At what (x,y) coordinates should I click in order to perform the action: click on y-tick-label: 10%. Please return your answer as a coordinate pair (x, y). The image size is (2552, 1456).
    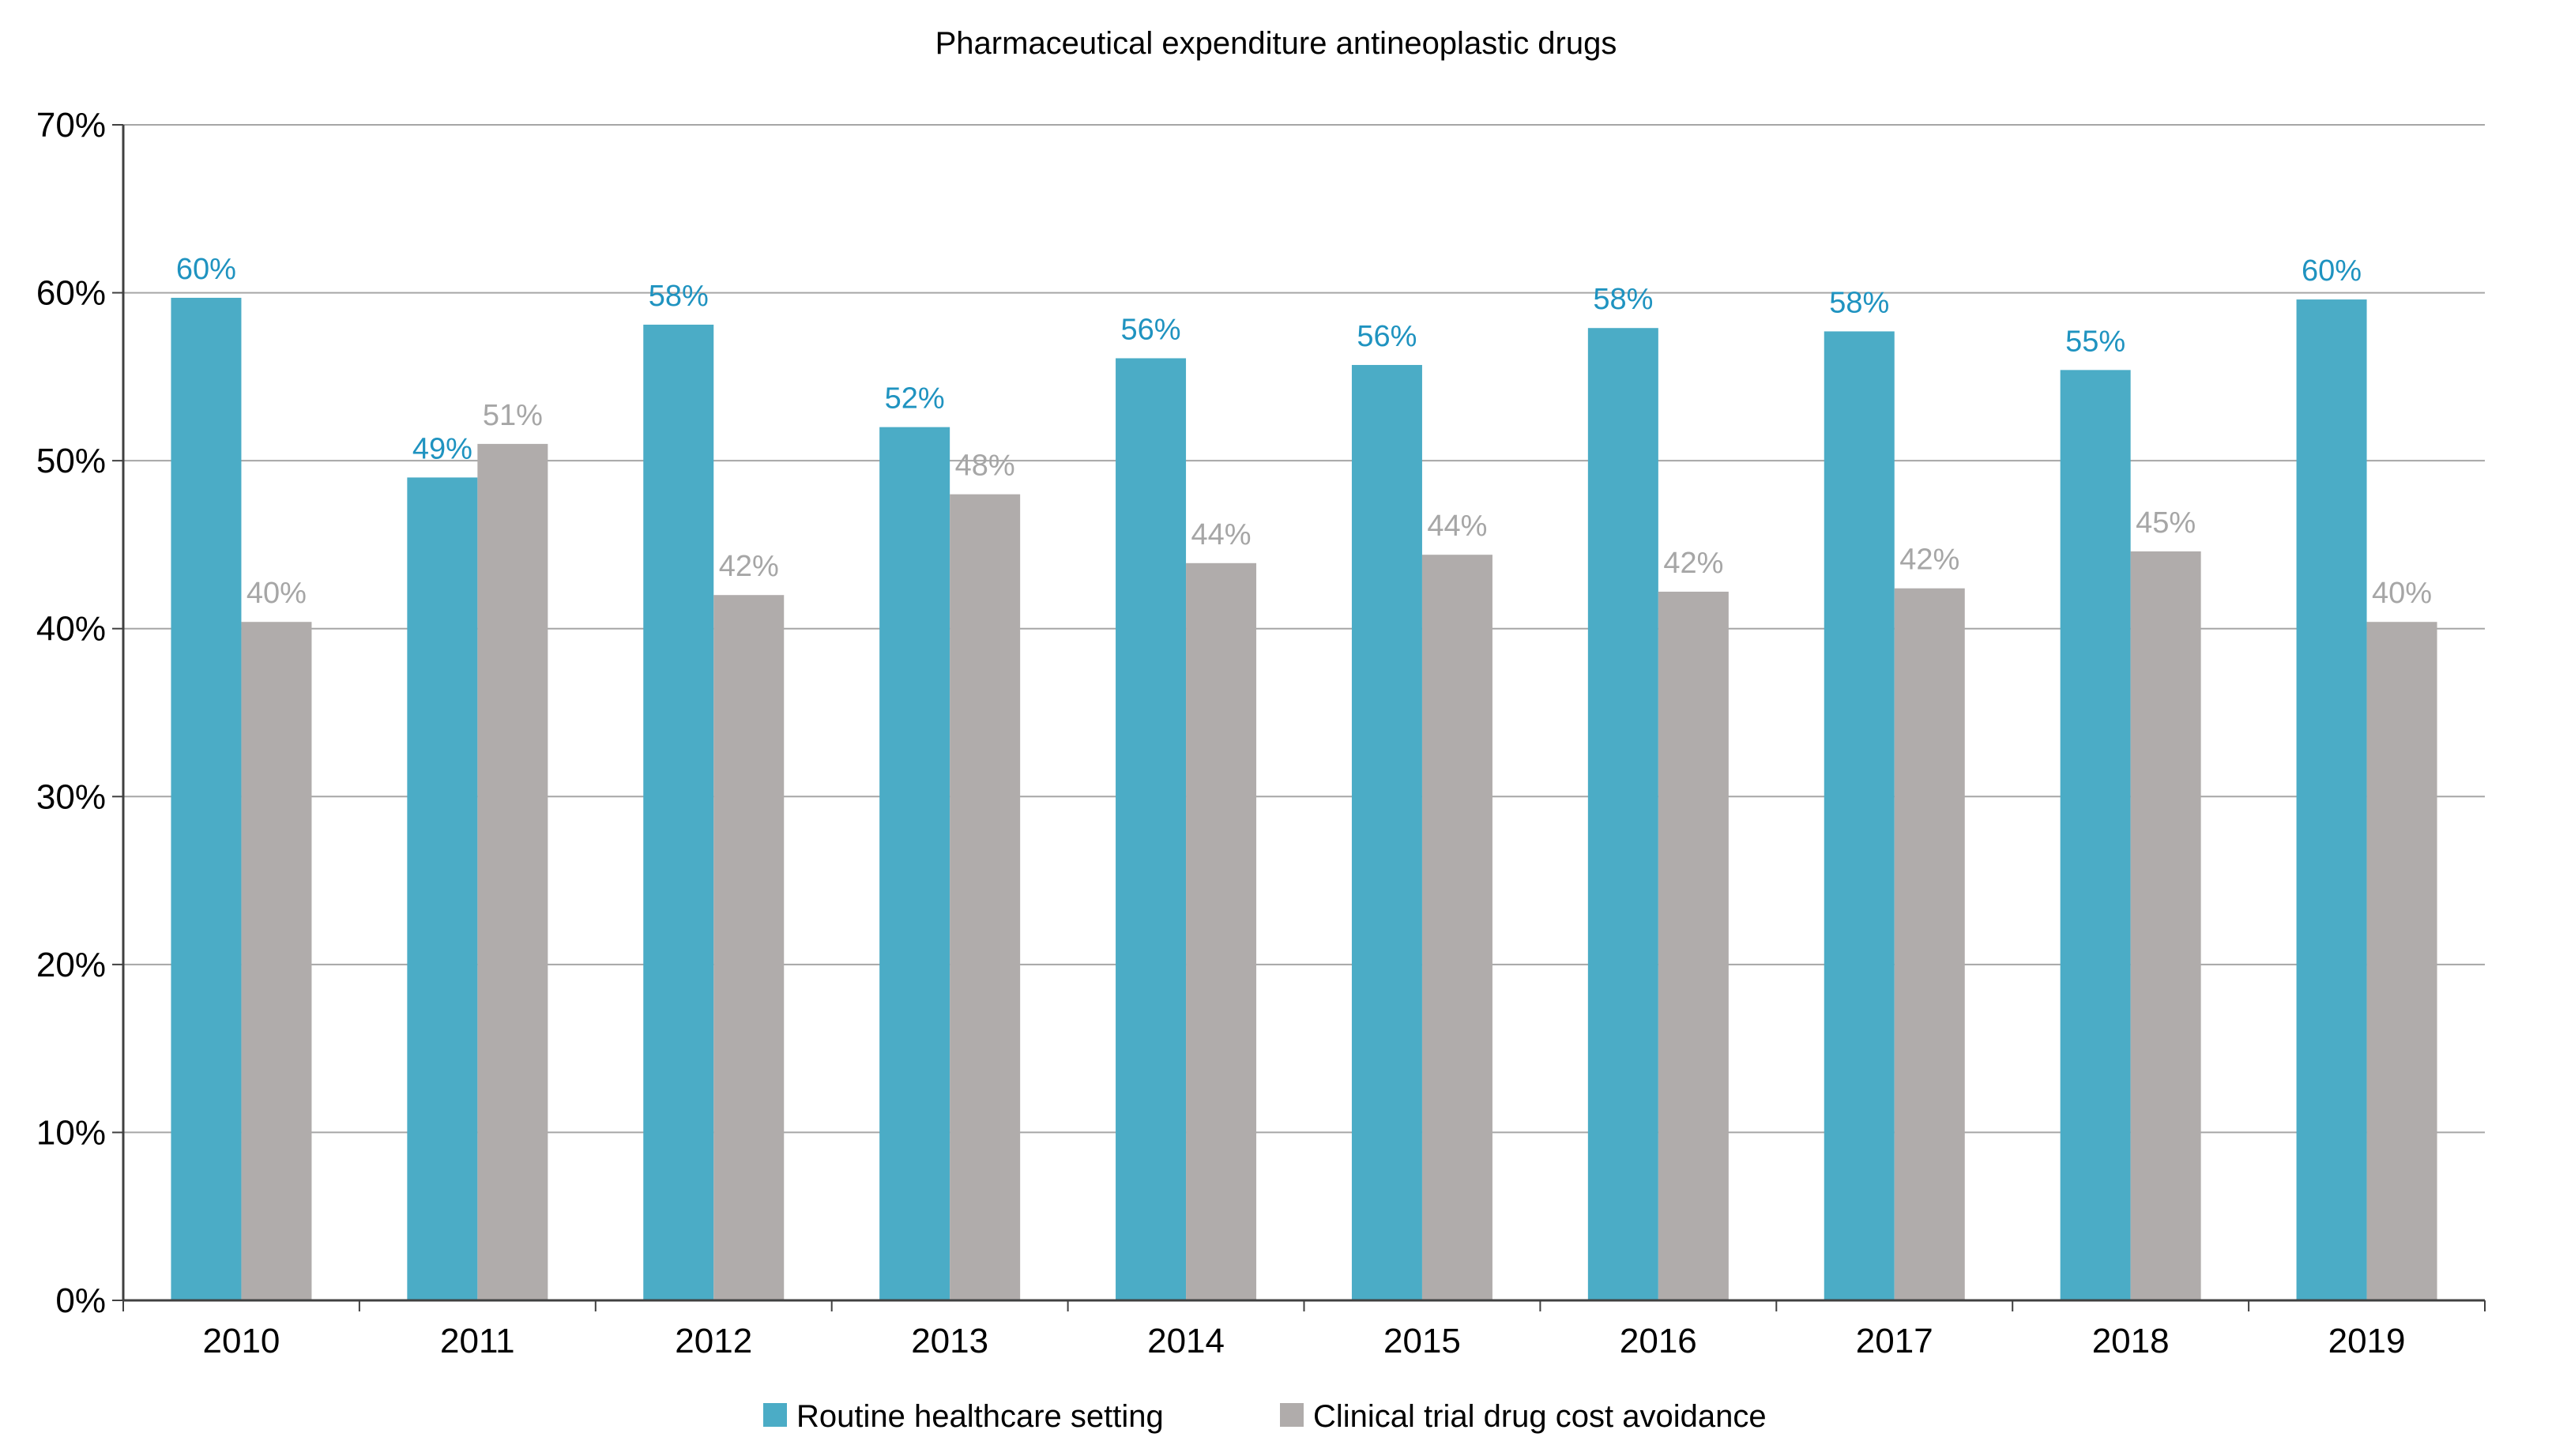
    Looking at the image, I should click on (71, 1132).